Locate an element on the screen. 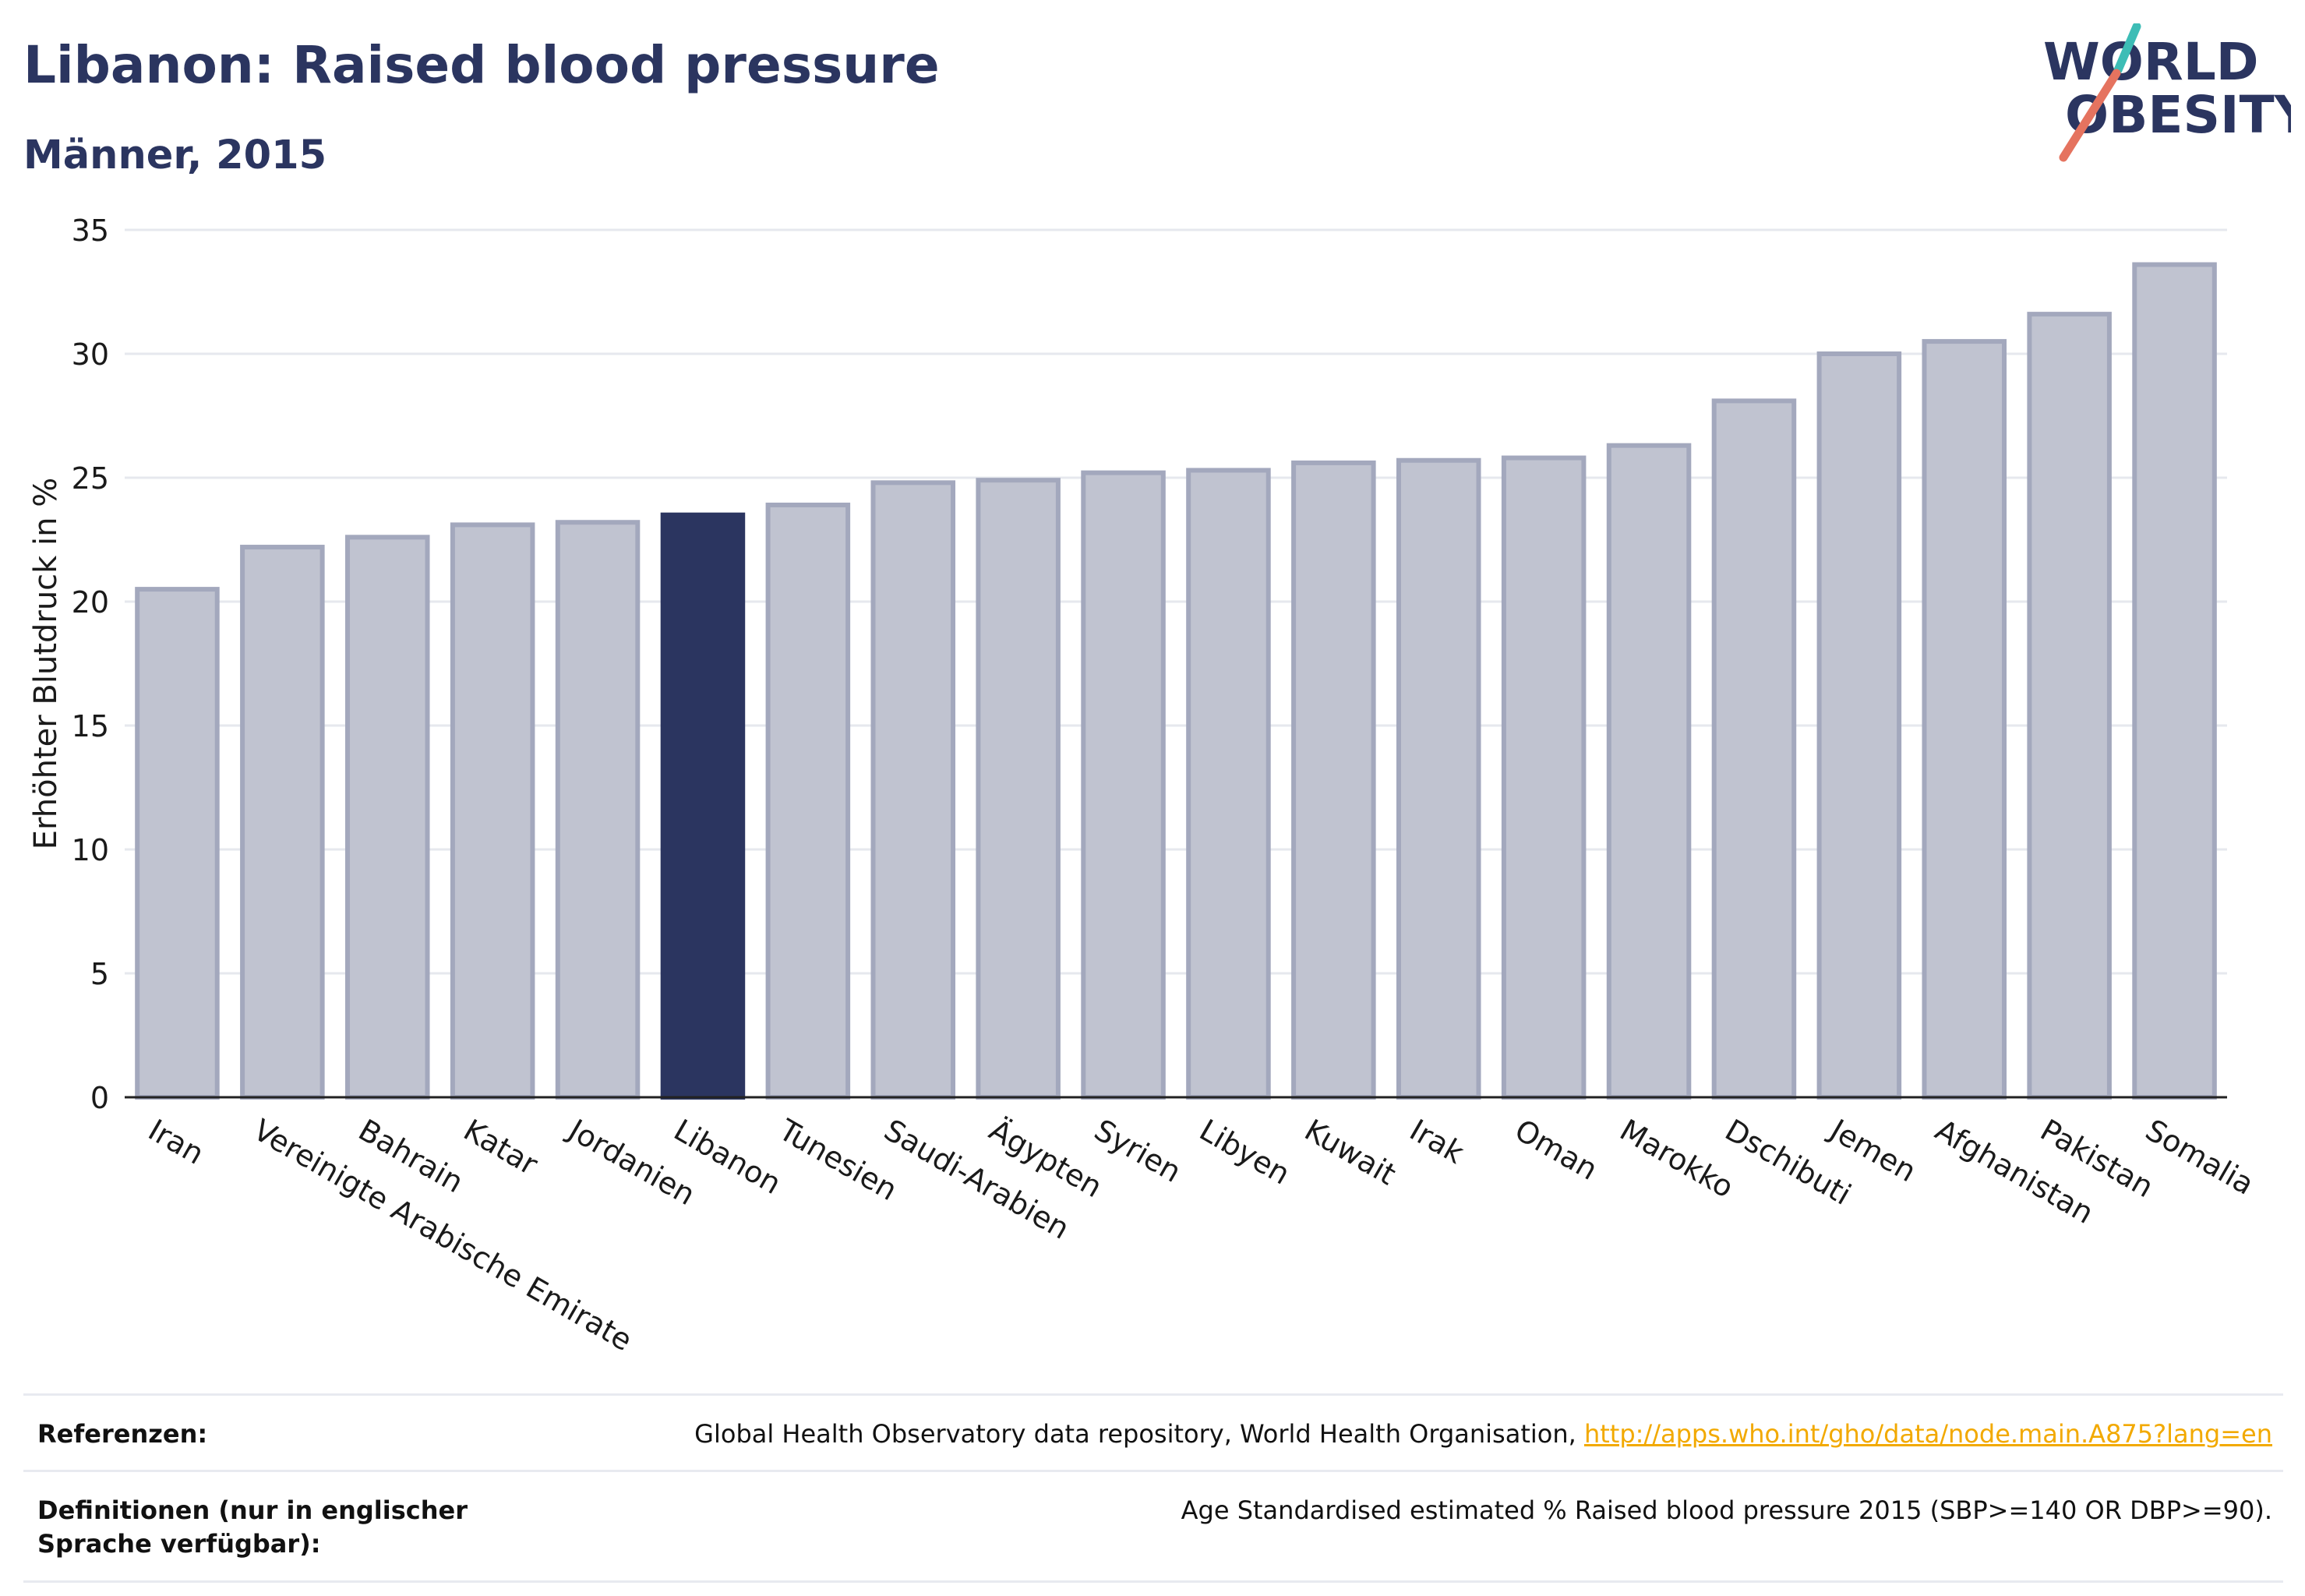 The image size is (2305, 1596). logo-slash-bottom is located at coordinates (2090, 115).